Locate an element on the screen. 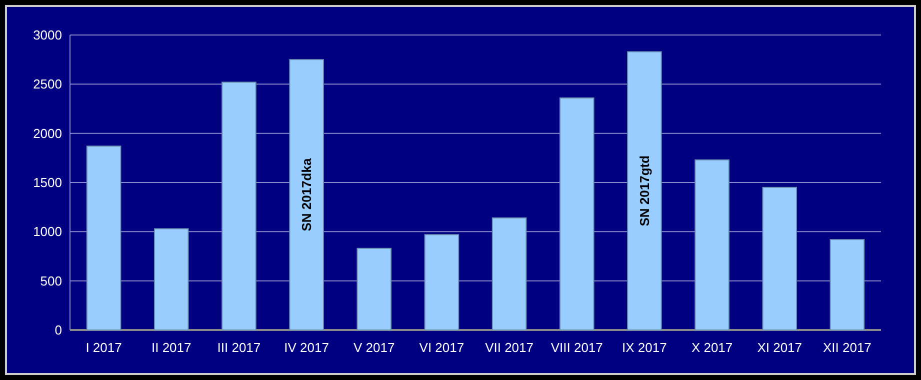 The width and height of the screenshot is (921, 380). x-tick-label: XI 2017 is located at coordinates (779, 347).